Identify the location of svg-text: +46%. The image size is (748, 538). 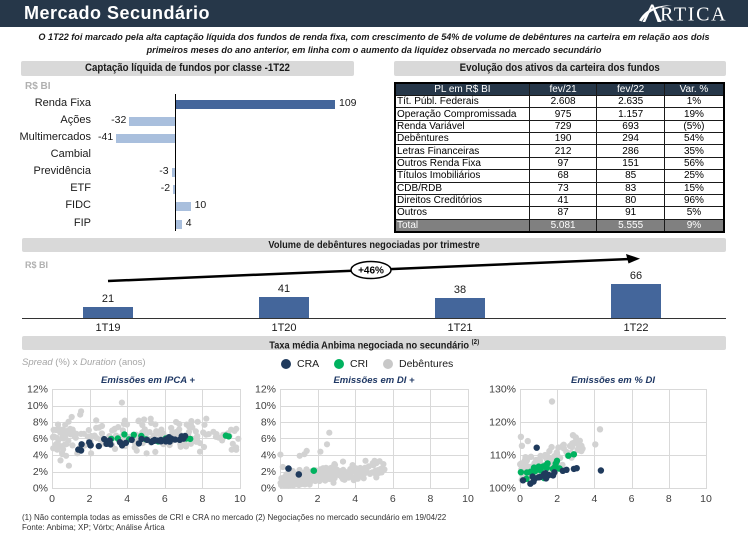
(371, 271).